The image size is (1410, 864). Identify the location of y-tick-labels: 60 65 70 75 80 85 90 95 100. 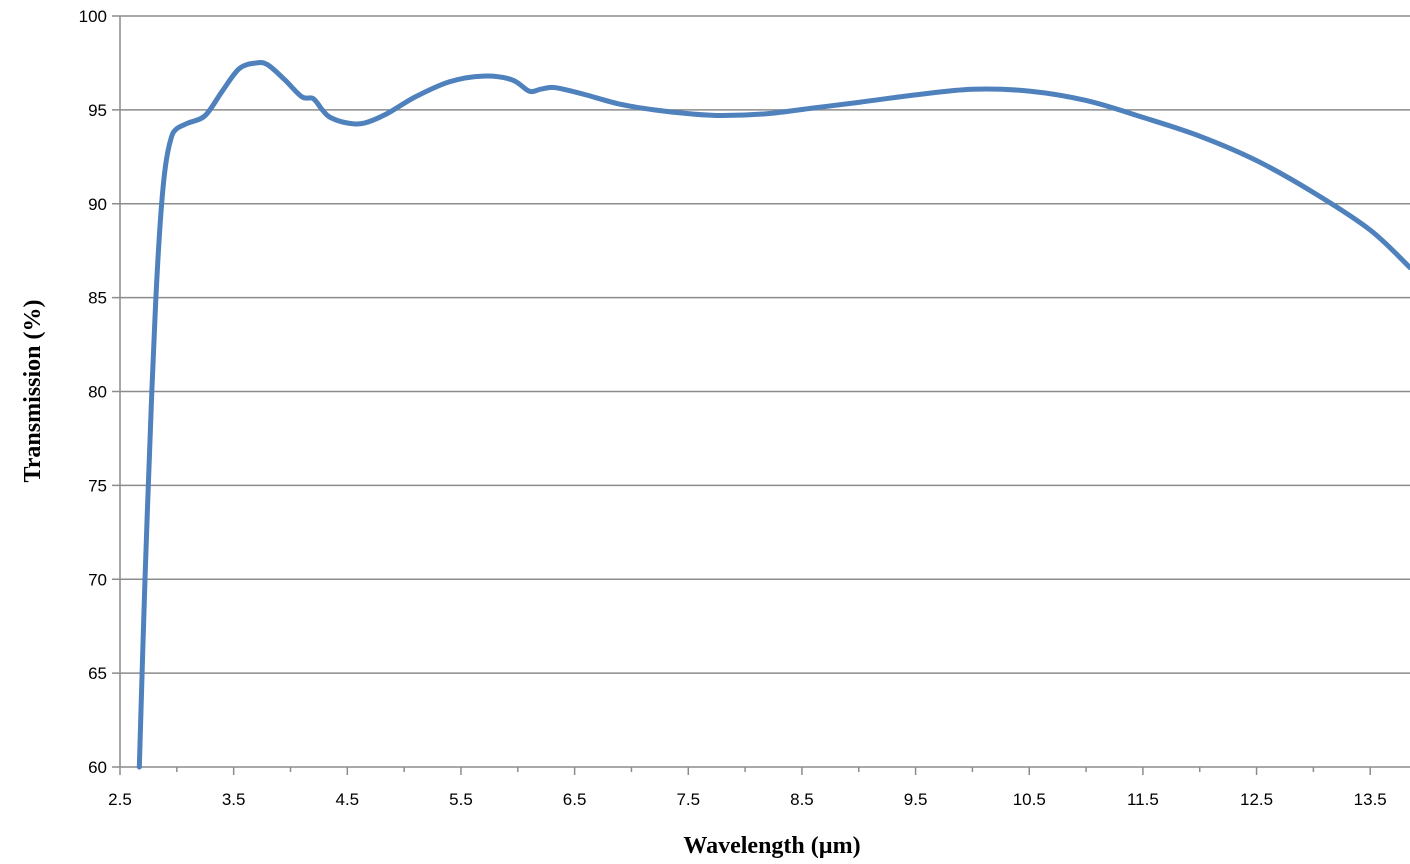
(93, 392).